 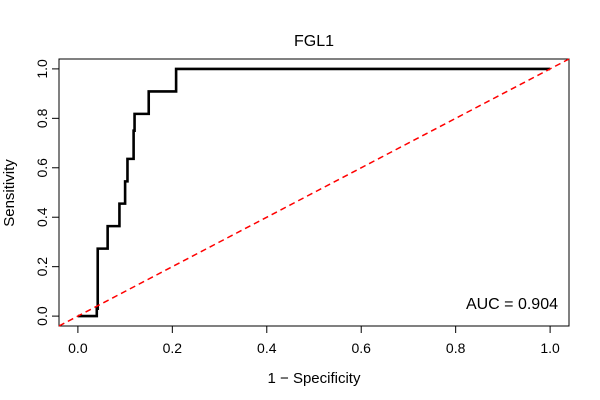 What do you see at coordinates (78, 348) in the screenshot?
I see `x-tick-label: 0.0` at bounding box center [78, 348].